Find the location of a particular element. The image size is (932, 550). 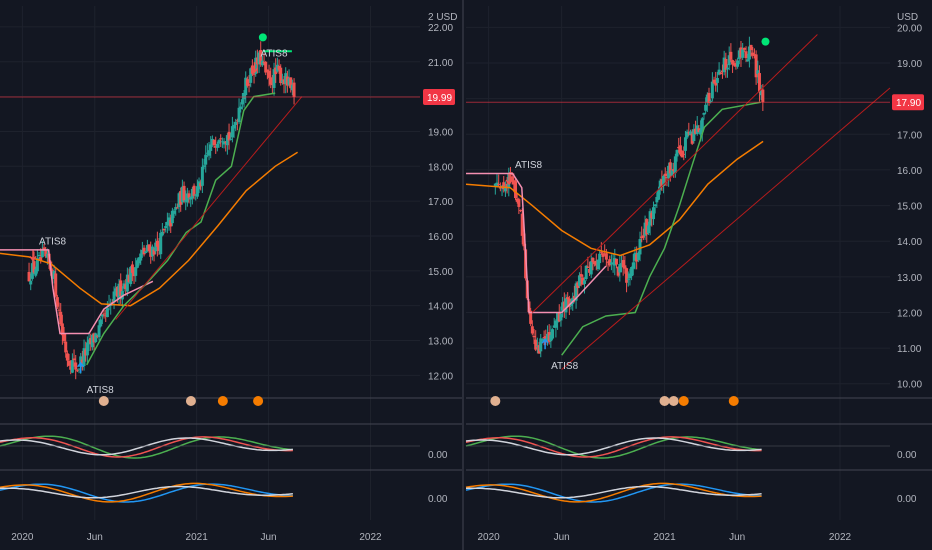

y-tick-label: 12.00 is located at coordinates (909, 313).